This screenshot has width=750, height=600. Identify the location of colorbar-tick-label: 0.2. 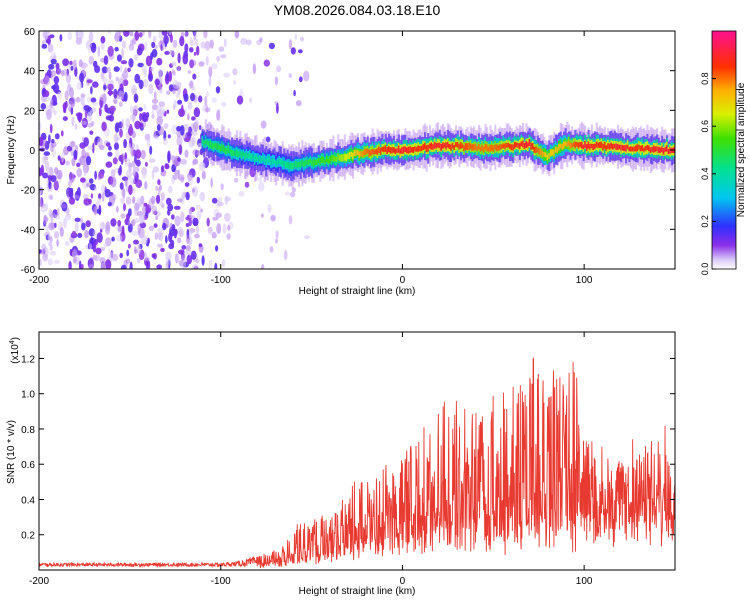
(705, 221).